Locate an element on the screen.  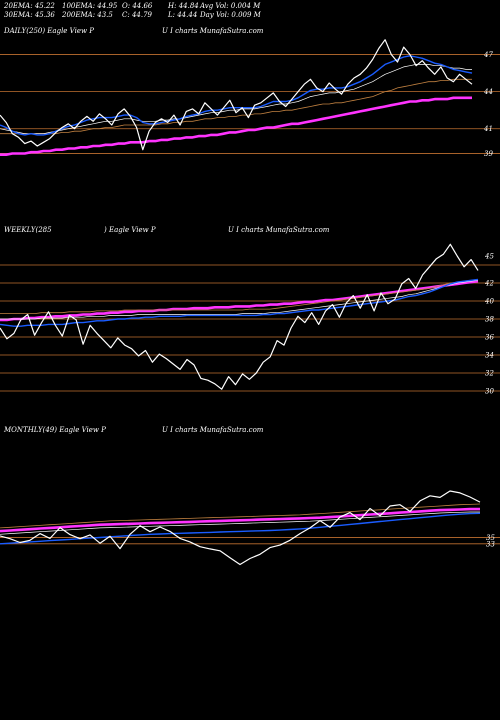
daily-ema-long-line is located at coordinates (236, 106).